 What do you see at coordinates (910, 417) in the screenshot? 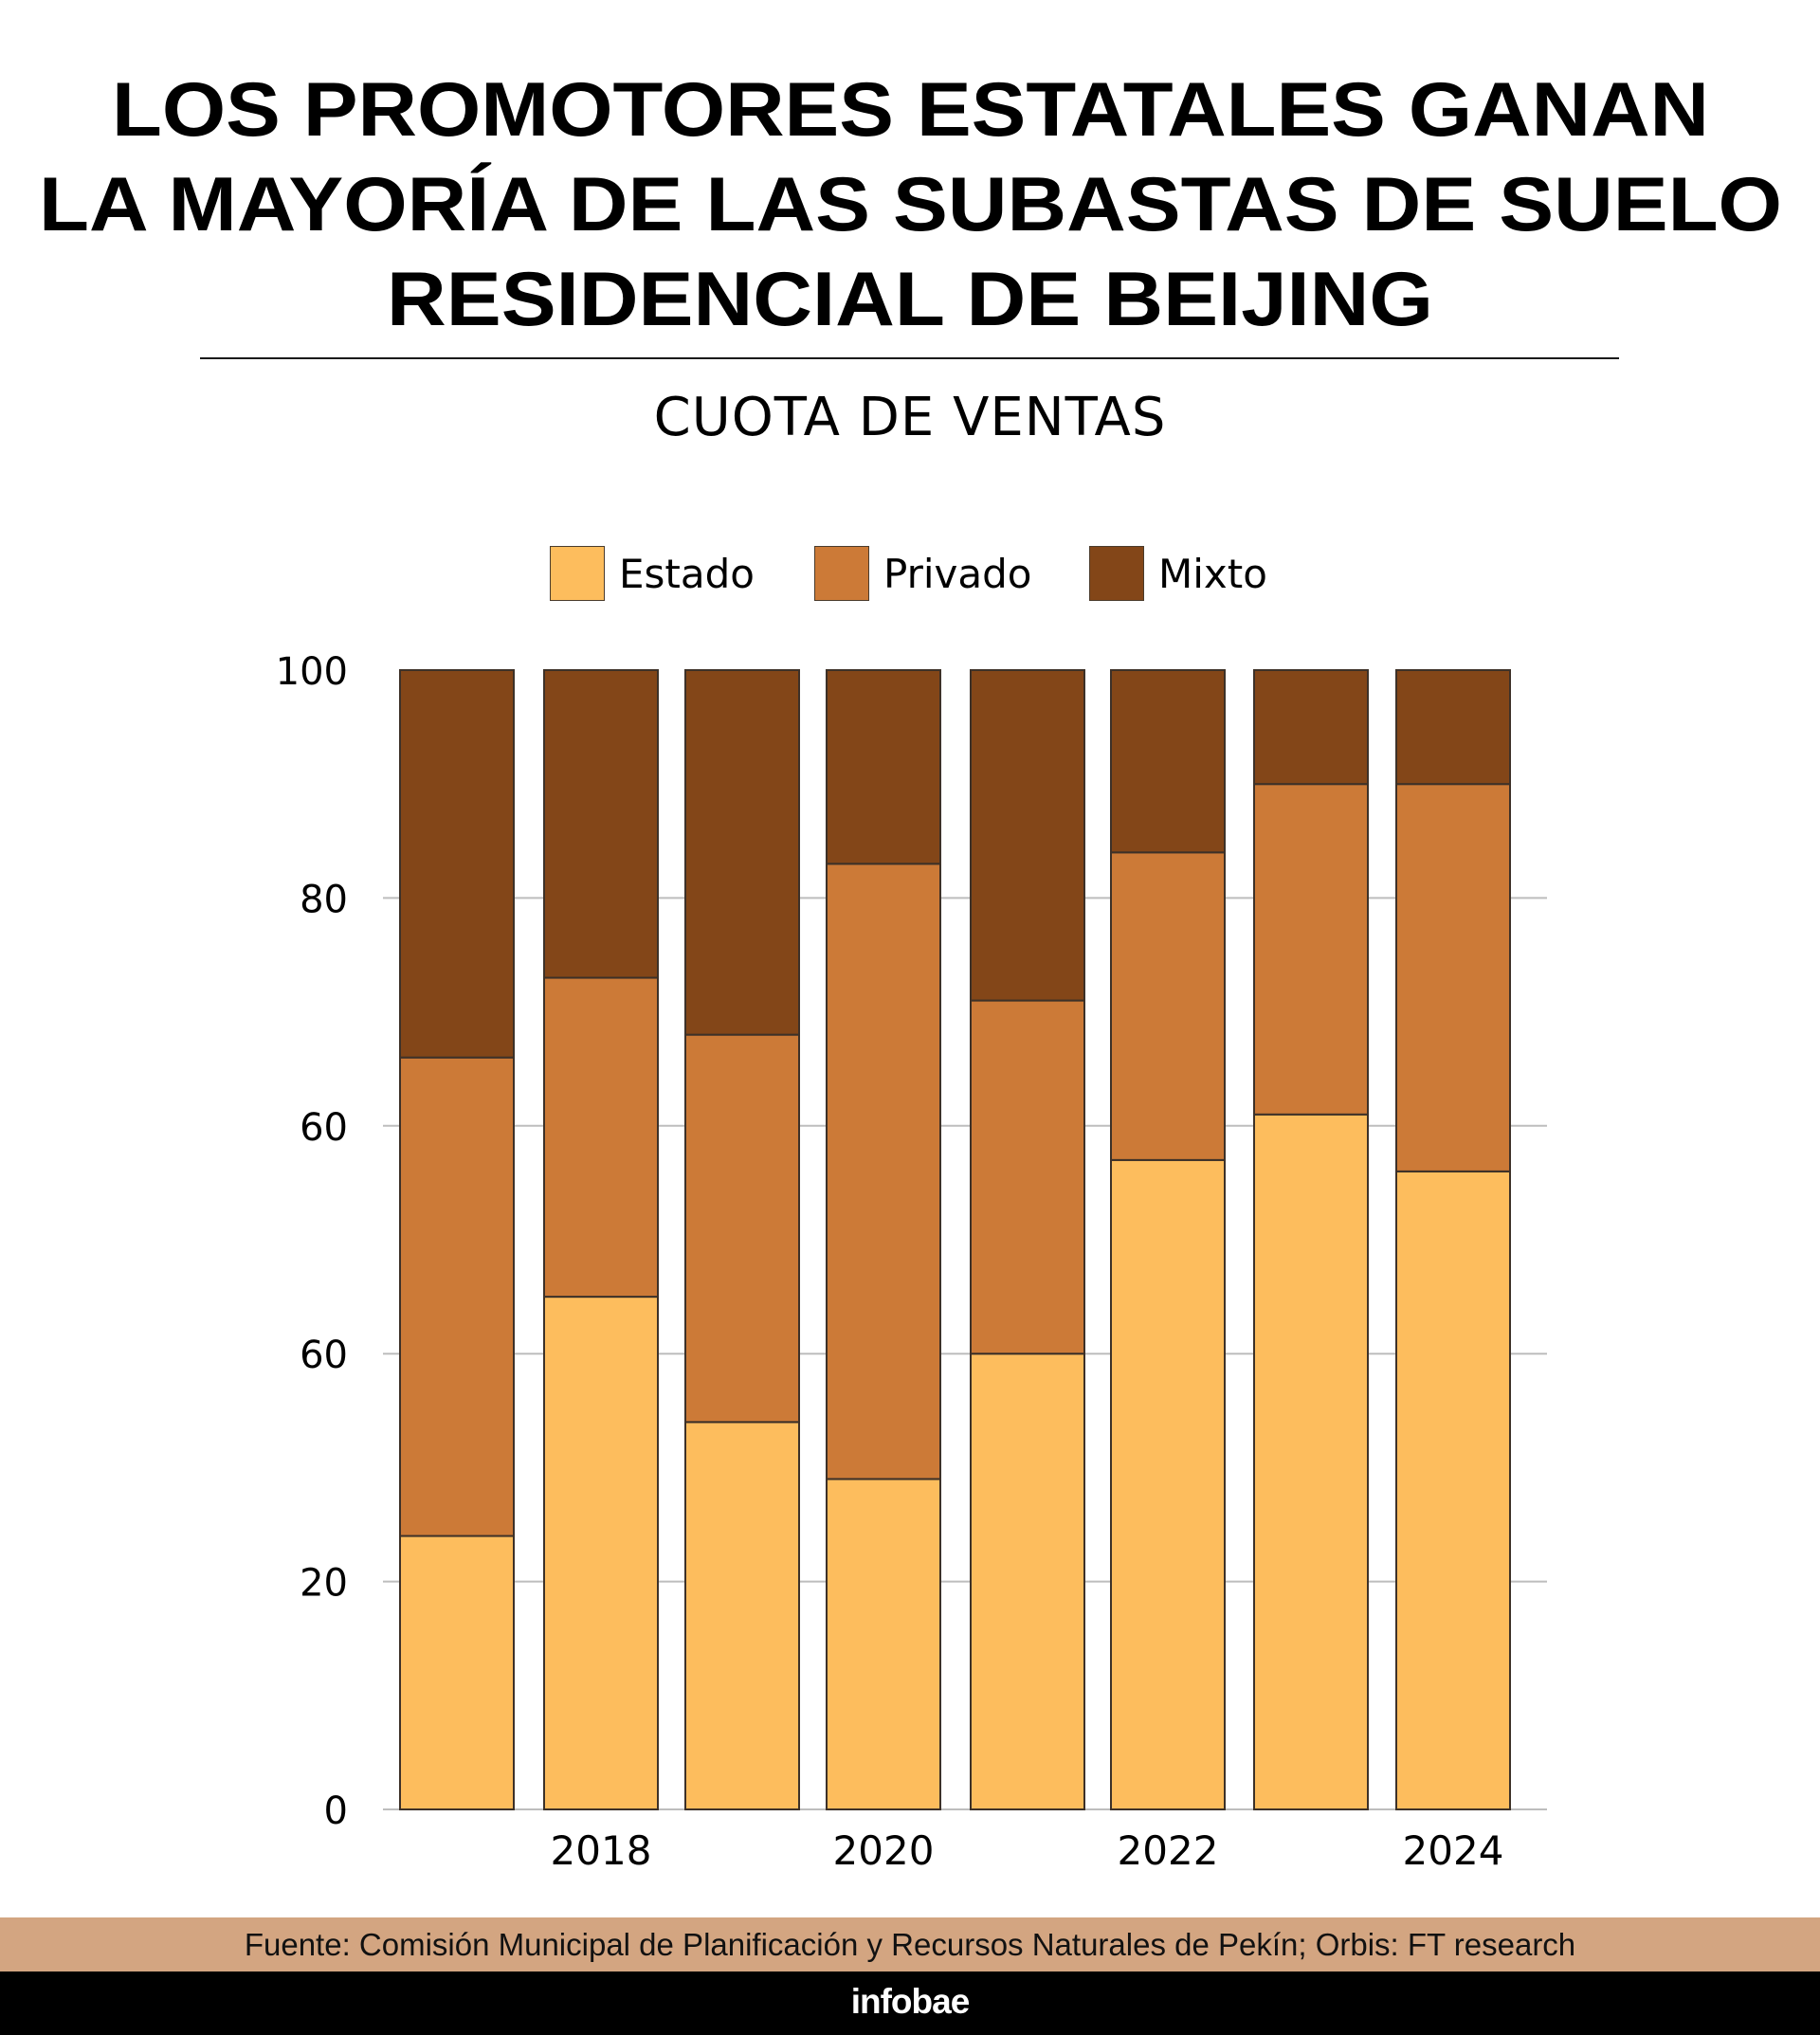
I see `chart-subtitle: CUOTA DE VENTAS` at bounding box center [910, 417].